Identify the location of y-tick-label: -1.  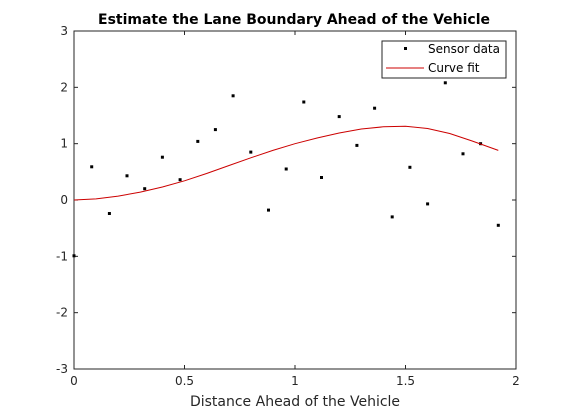
(62, 256).